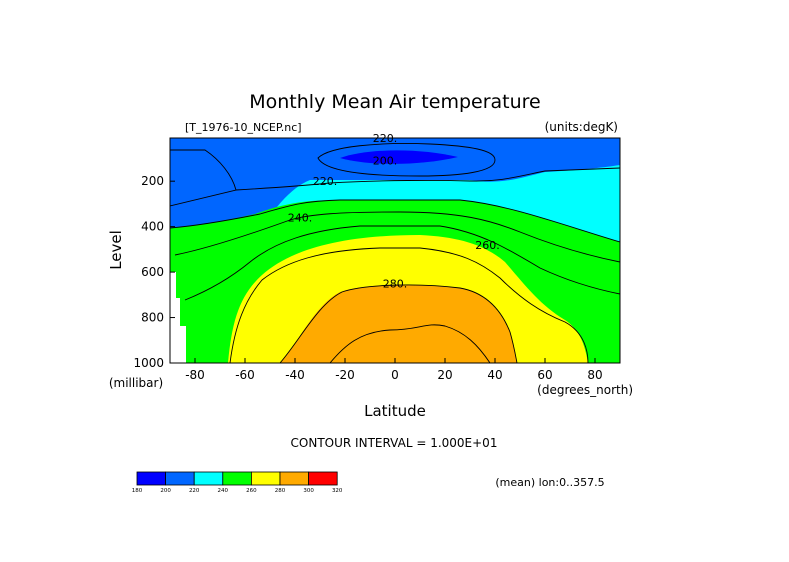 This screenshot has height=562, width=789. Describe the element at coordinates (136, 383) in the screenshot. I see `y-units-label: (millibar)` at that location.